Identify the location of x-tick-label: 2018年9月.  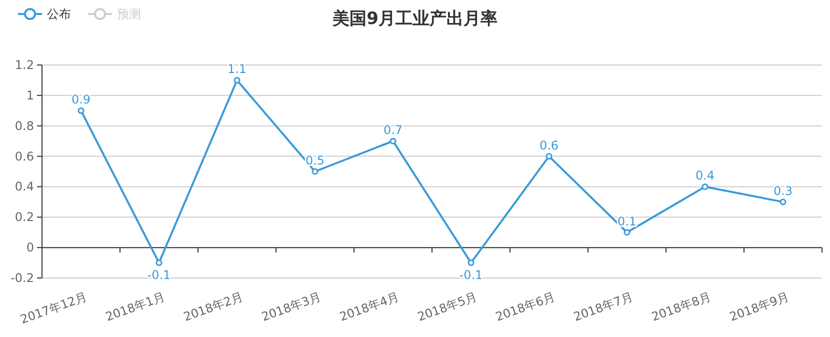
(759, 307).